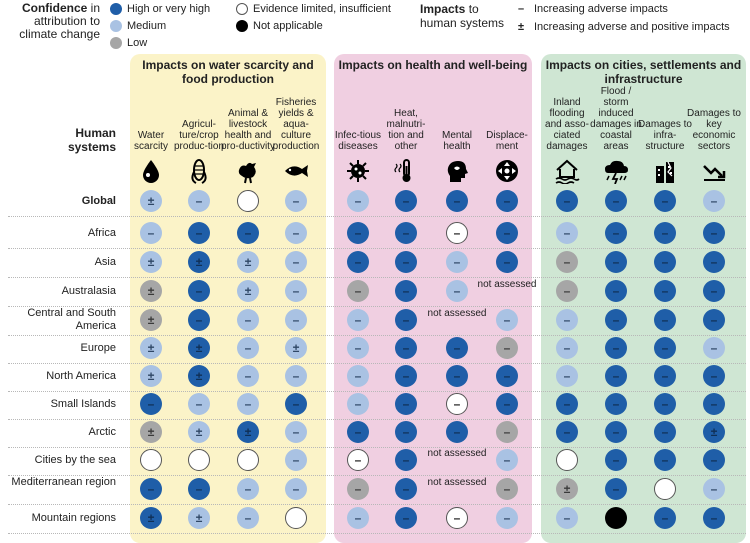  What do you see at coordinates (443, 9) in the screenshot?
I see `impacts-title-bold: Impacts` at bounding box center [443, 9].